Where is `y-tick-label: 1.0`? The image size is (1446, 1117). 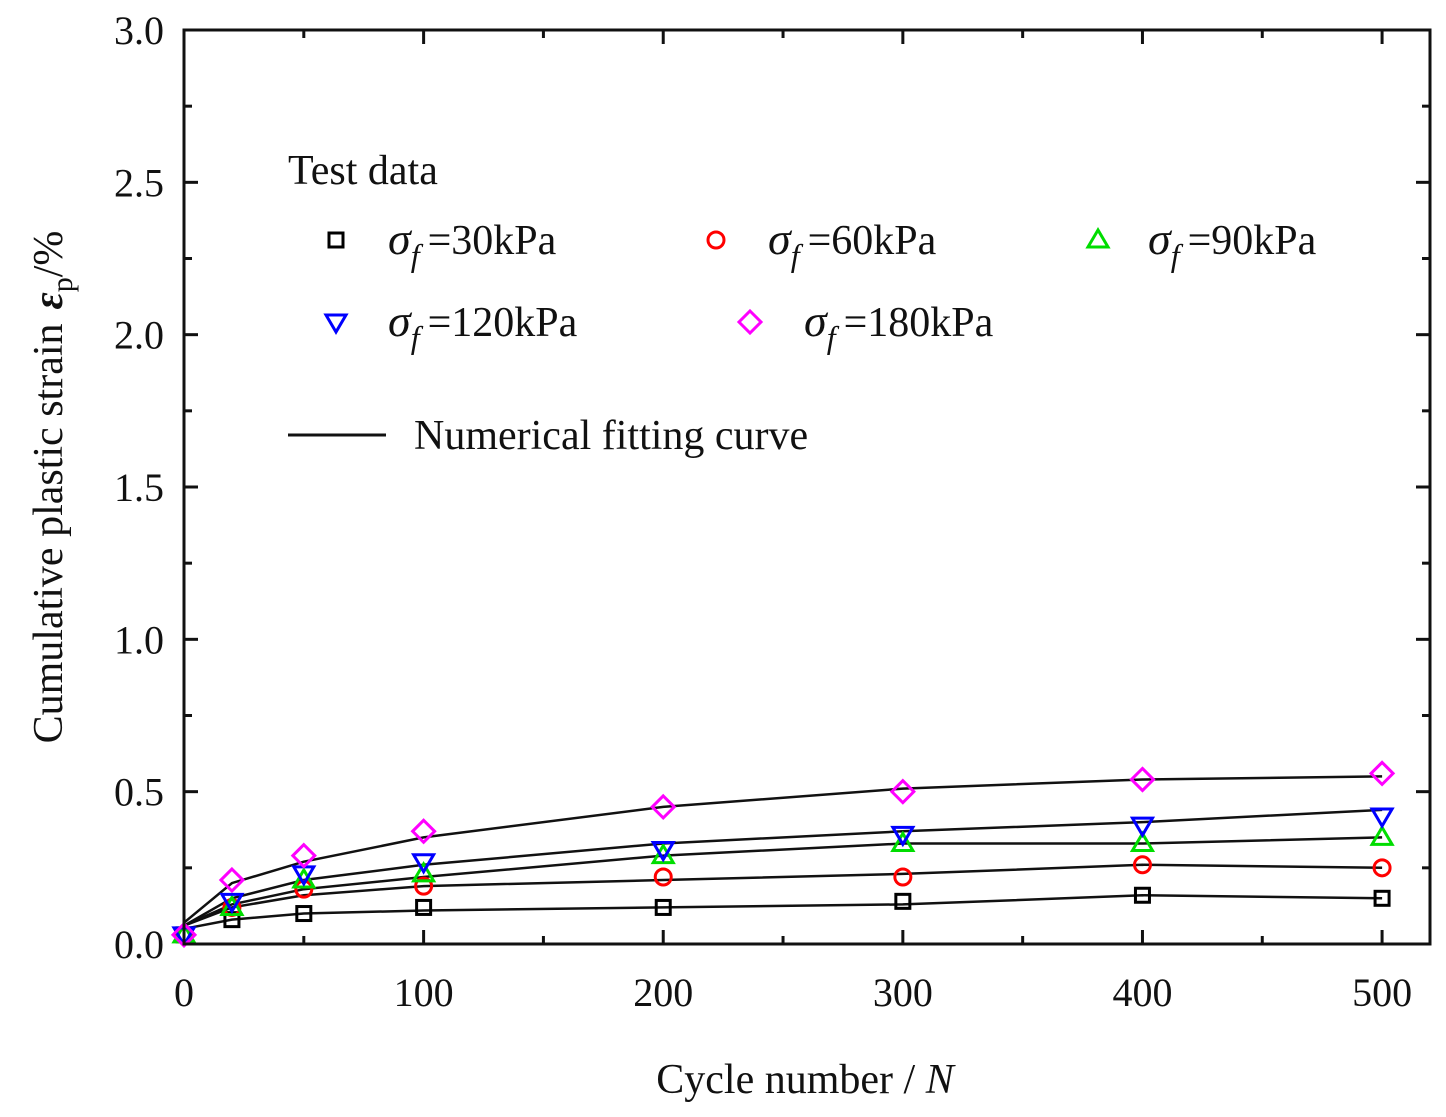
y-tick-label: 1.0 is located at coordinates (139, 639).